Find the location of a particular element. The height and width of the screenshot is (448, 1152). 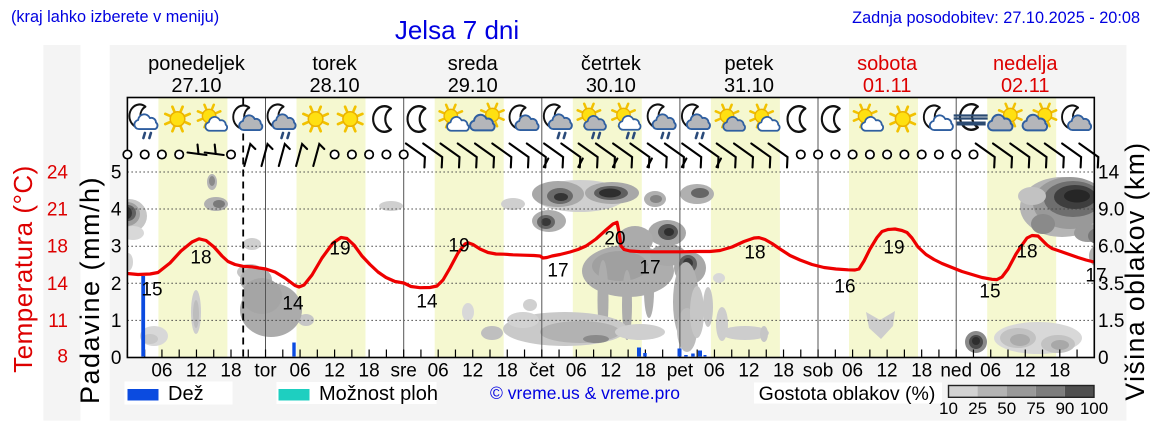

svg-text: 28.10 is located at coordinates (335, 86).